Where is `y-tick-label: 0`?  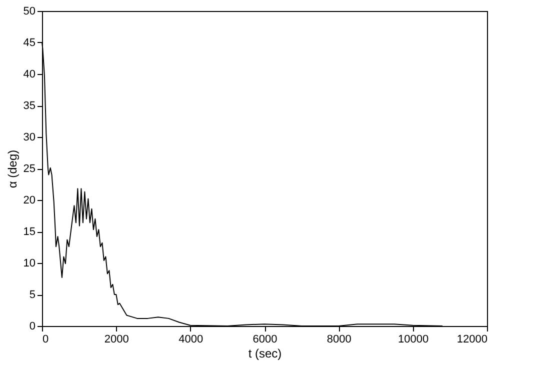 y-tick-label: 0 is located at coordinates (32, 326).